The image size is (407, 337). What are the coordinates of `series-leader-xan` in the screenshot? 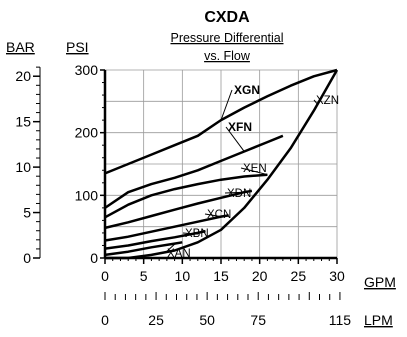 It's located at (169, 248).